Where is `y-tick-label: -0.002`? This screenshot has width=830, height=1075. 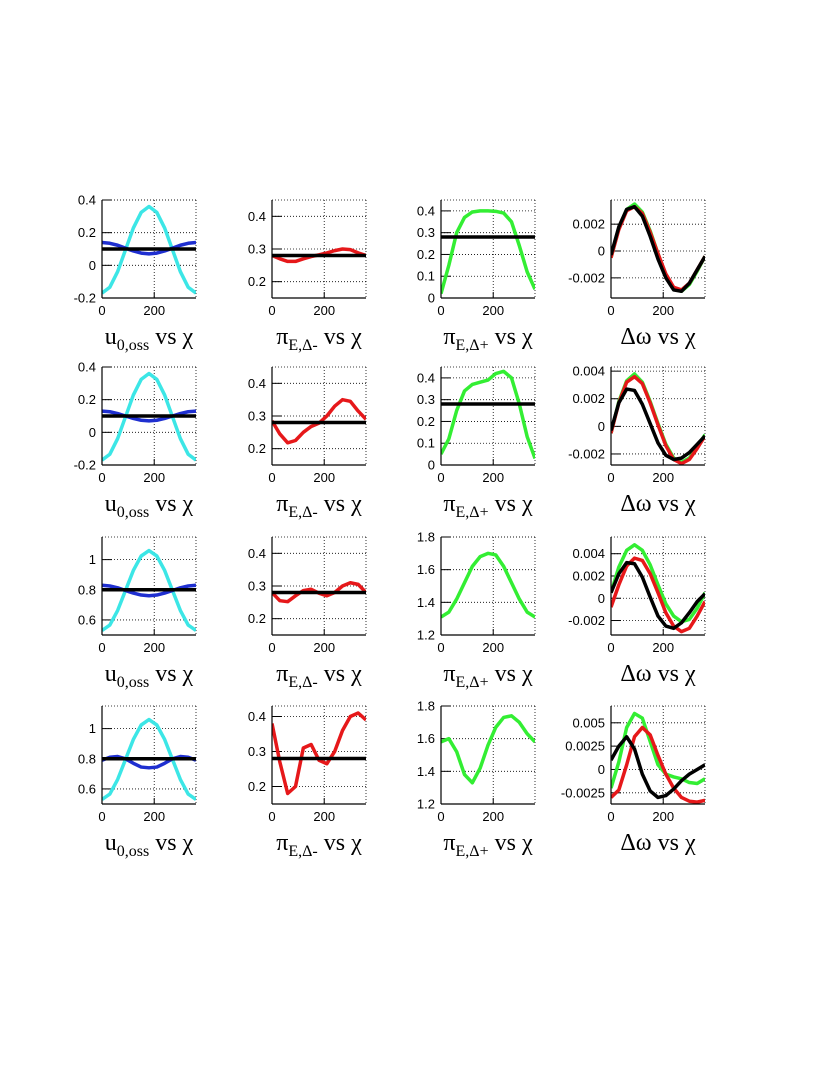
y-tick-label: -0.002 is located at coordinates (586, 453).